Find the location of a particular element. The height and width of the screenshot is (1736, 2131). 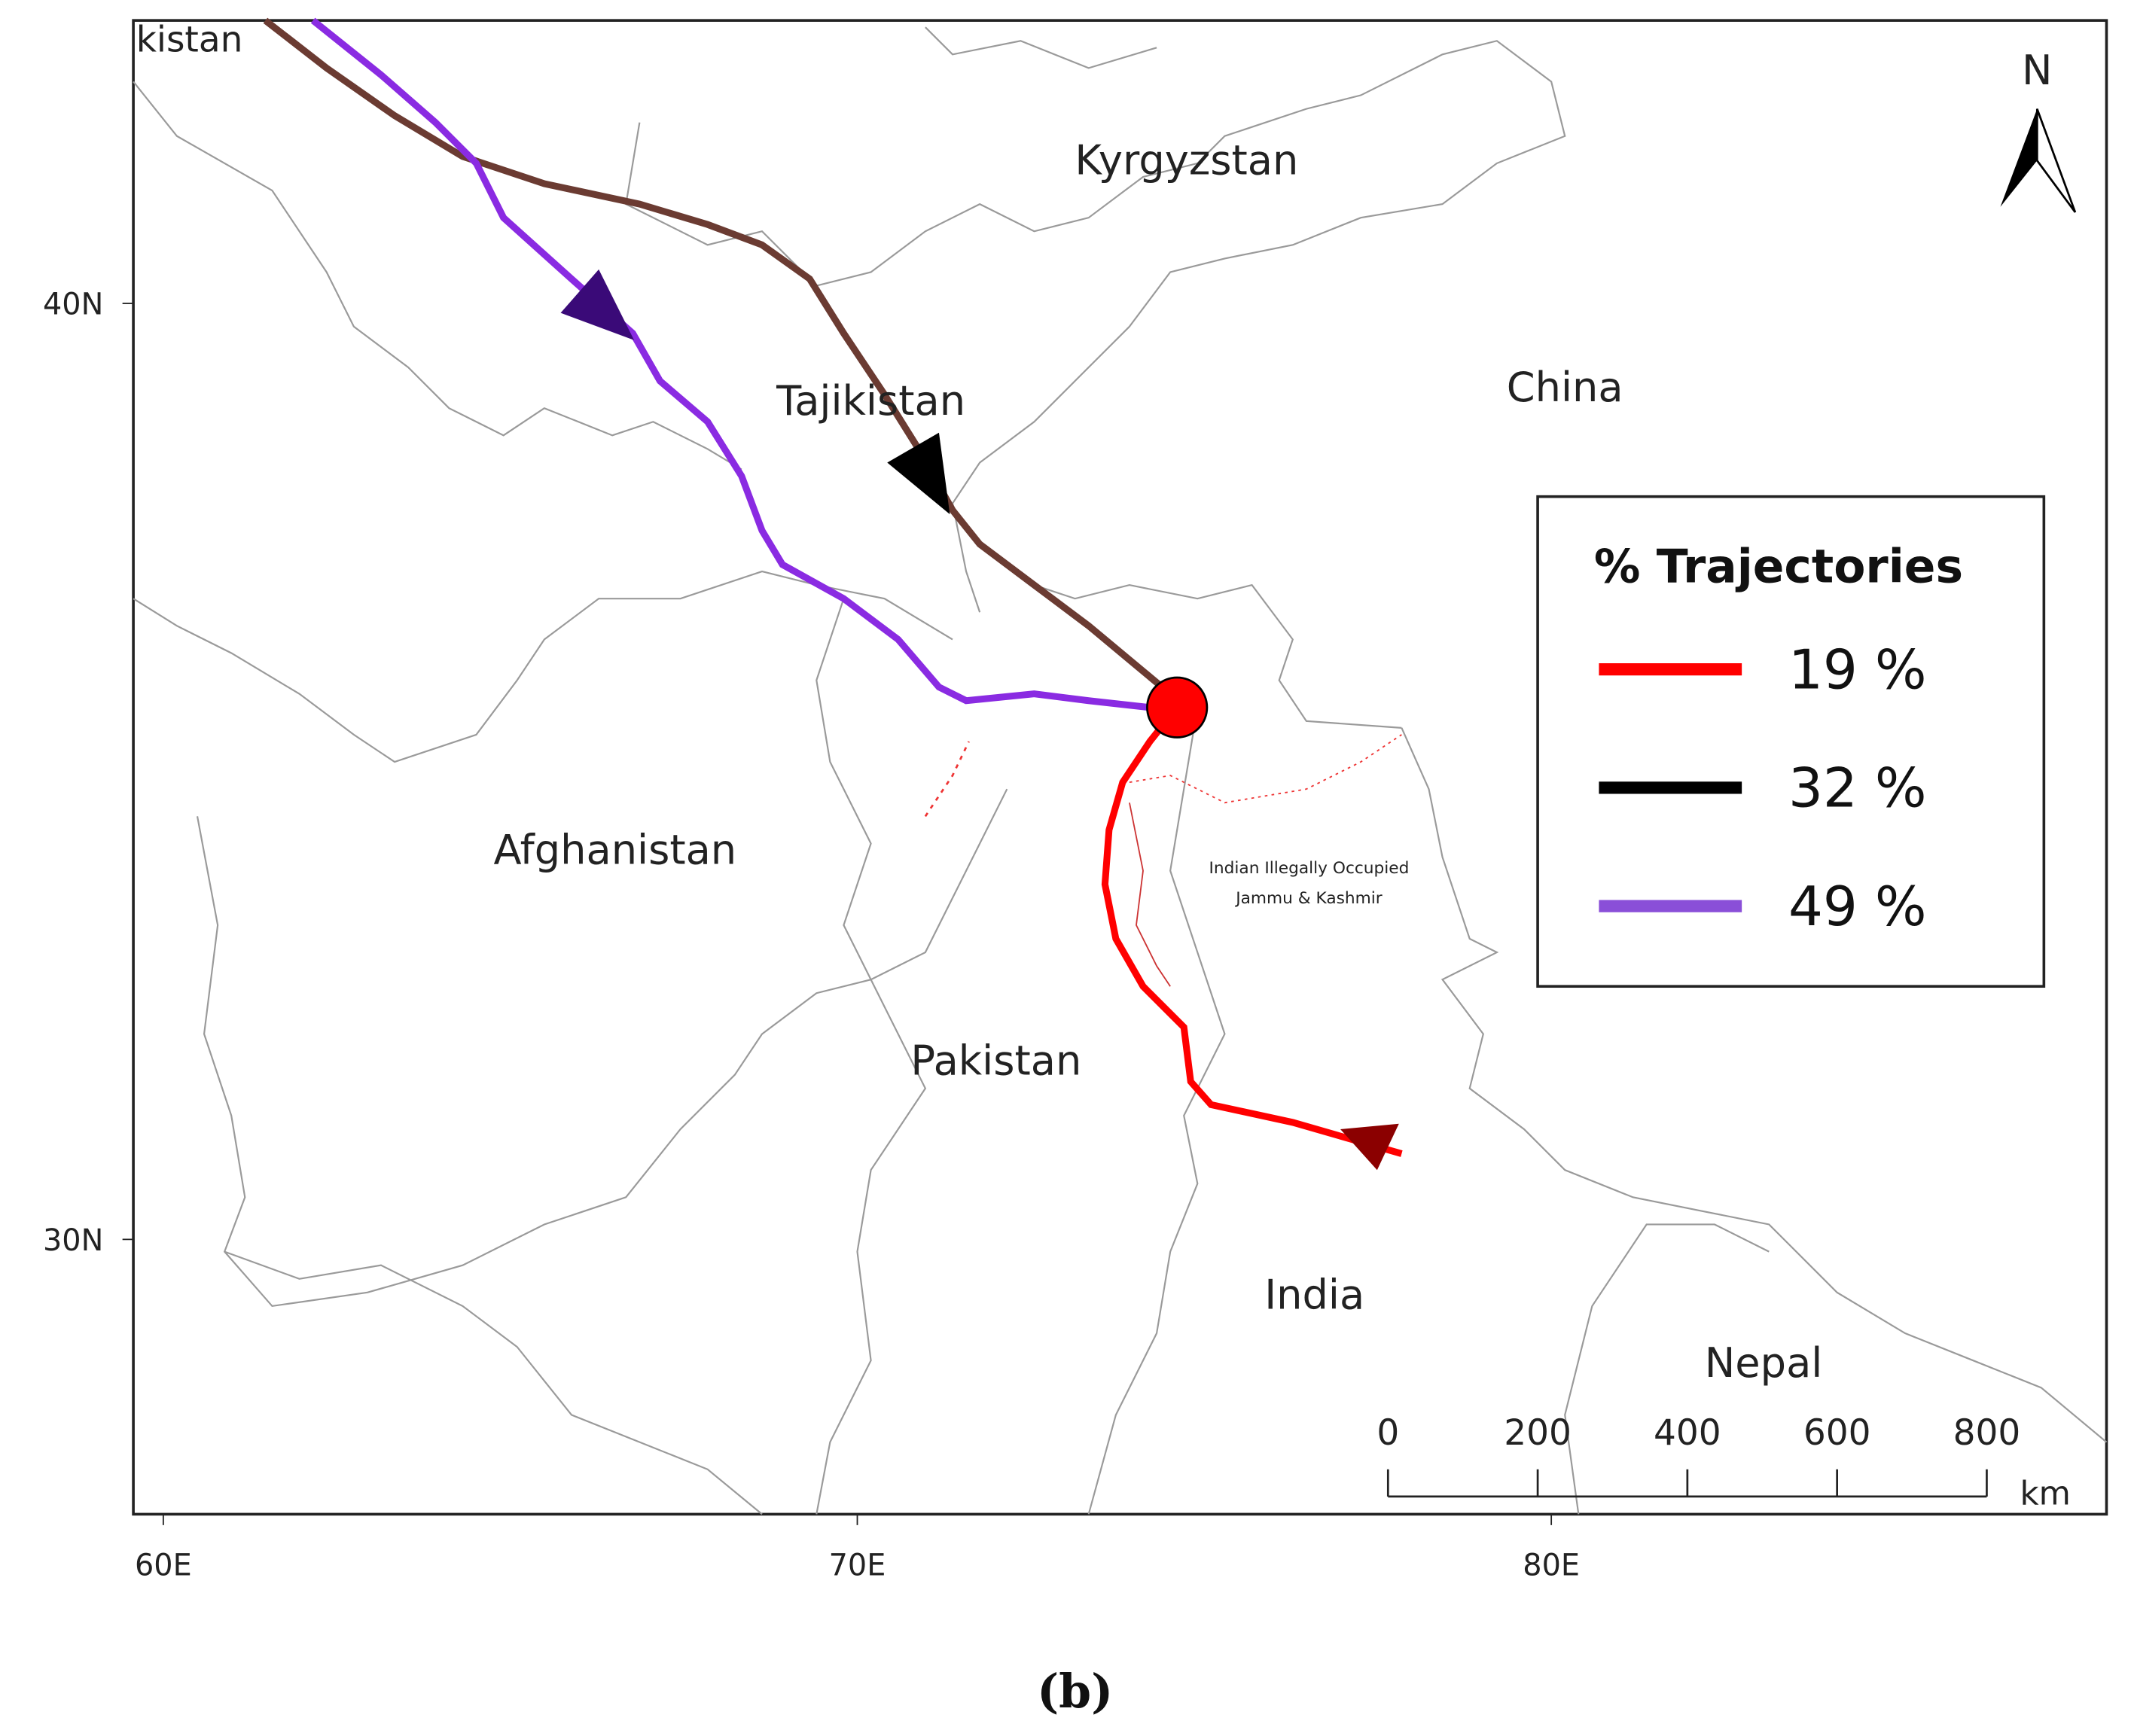

caption: (b) is located at coordinates (1075, 1691).